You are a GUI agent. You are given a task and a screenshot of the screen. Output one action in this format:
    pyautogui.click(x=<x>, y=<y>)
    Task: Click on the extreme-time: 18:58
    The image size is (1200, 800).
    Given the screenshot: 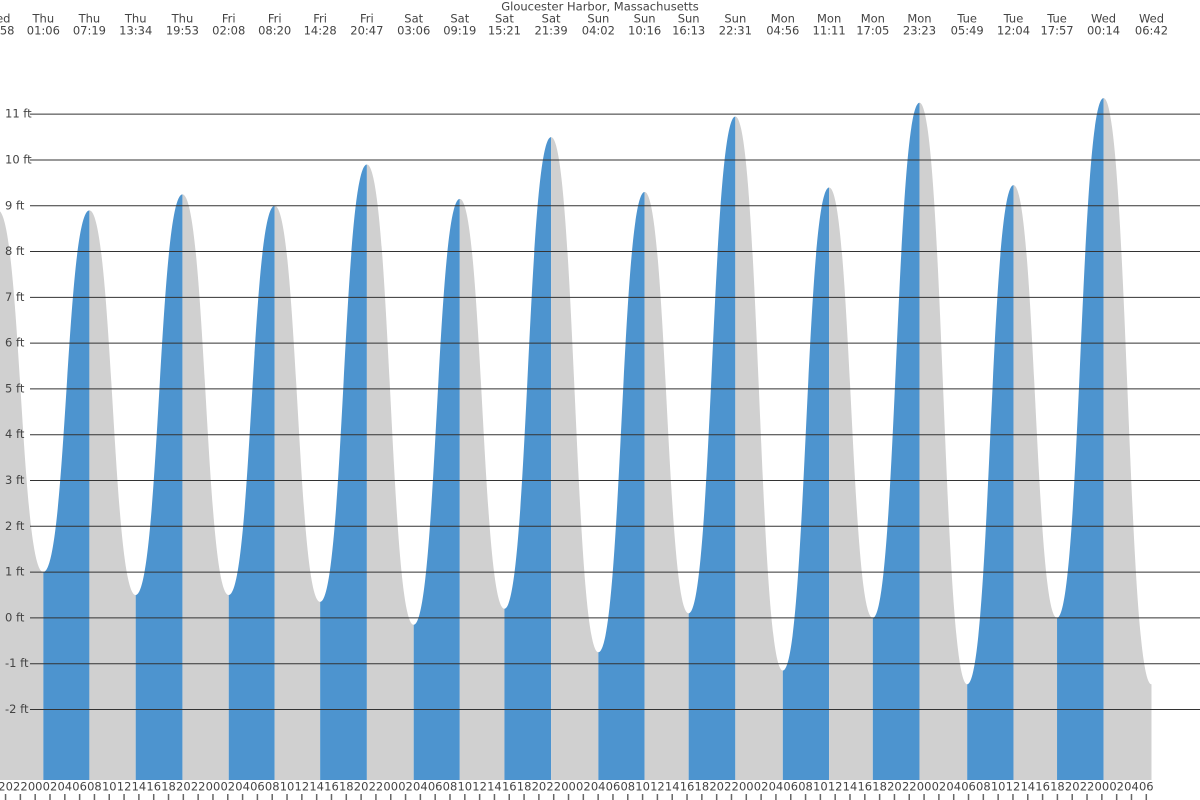 What is the action you would take?
    pyautogui.click(x=7, y=31)
    